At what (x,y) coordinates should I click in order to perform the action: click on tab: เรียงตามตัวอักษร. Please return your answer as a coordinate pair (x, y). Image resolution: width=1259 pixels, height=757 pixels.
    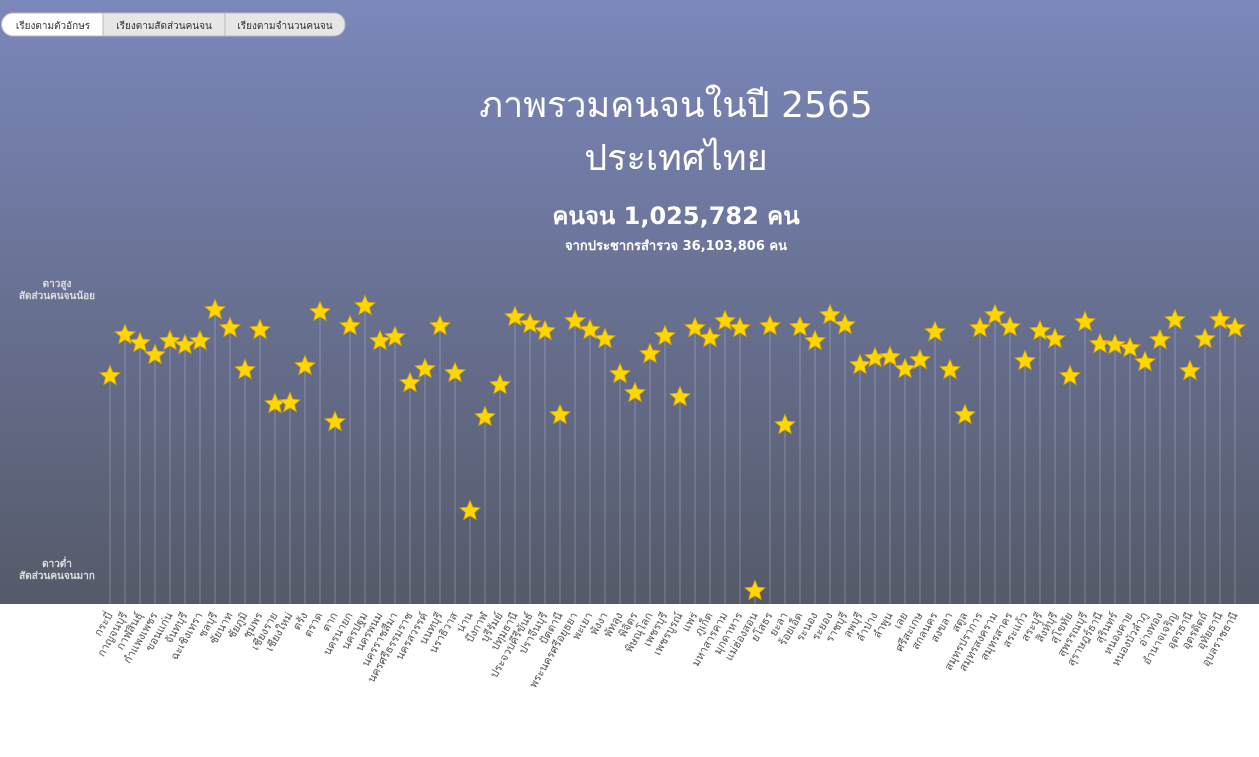
    Looking at the image, I should click on (53, 26).